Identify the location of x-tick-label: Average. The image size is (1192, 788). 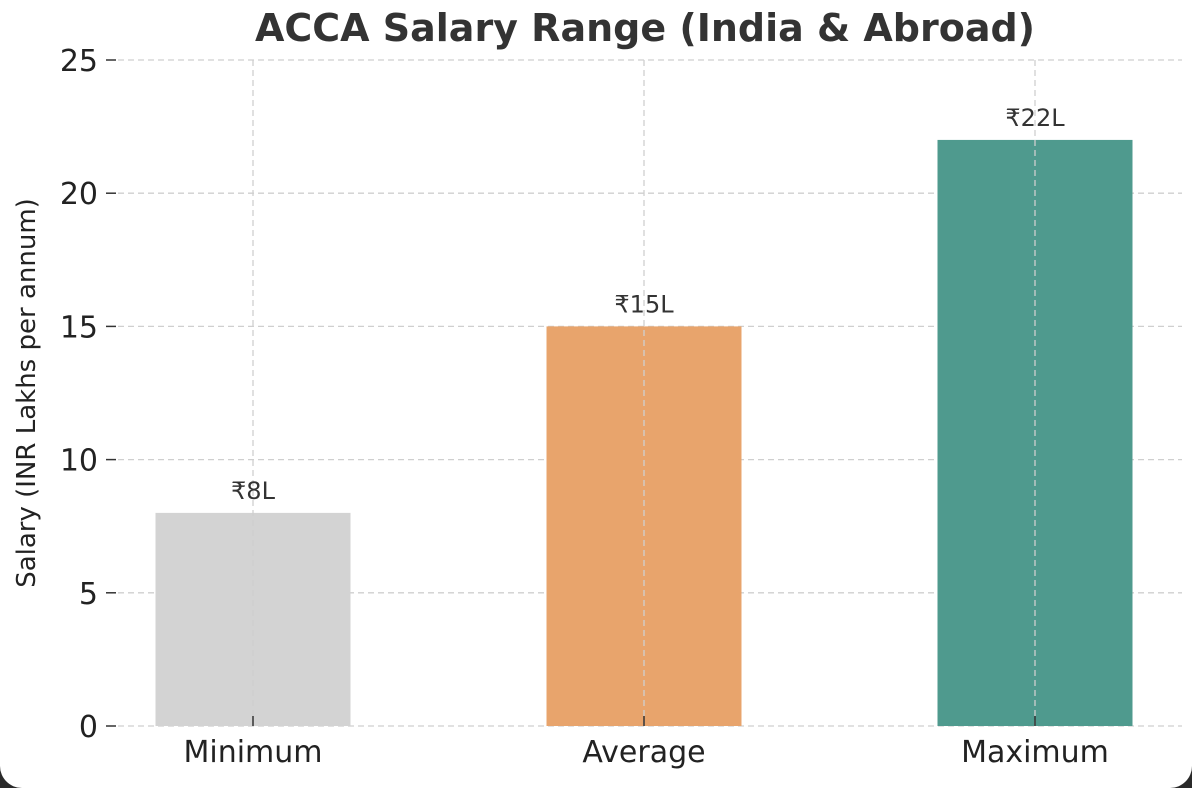
(643, 752).